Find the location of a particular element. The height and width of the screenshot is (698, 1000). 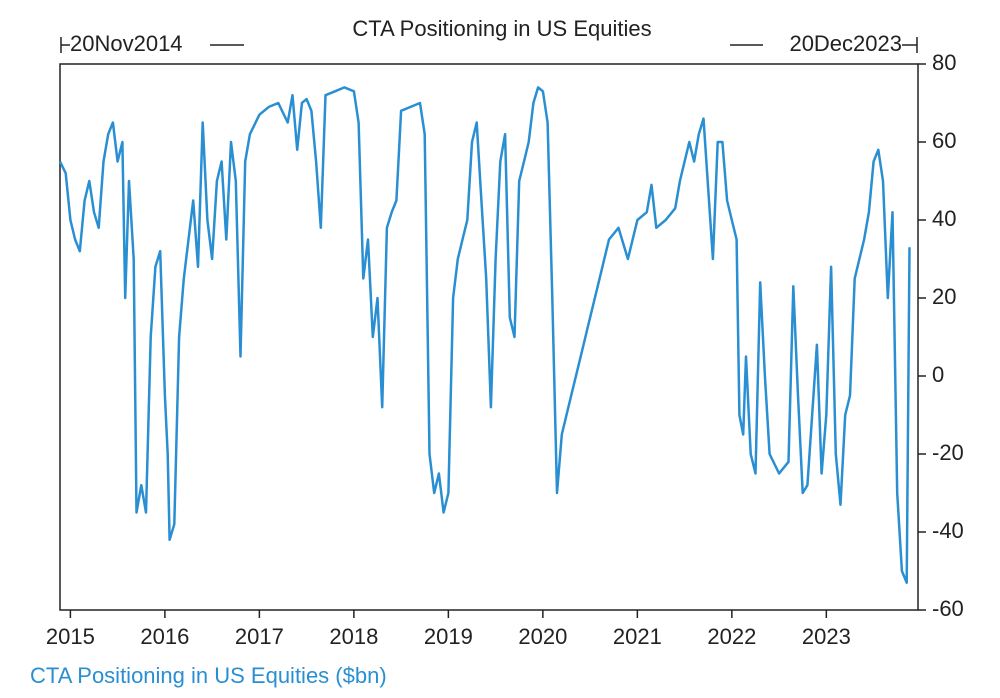

x-tick-label: 2016 is located at coordinates (164, 636).